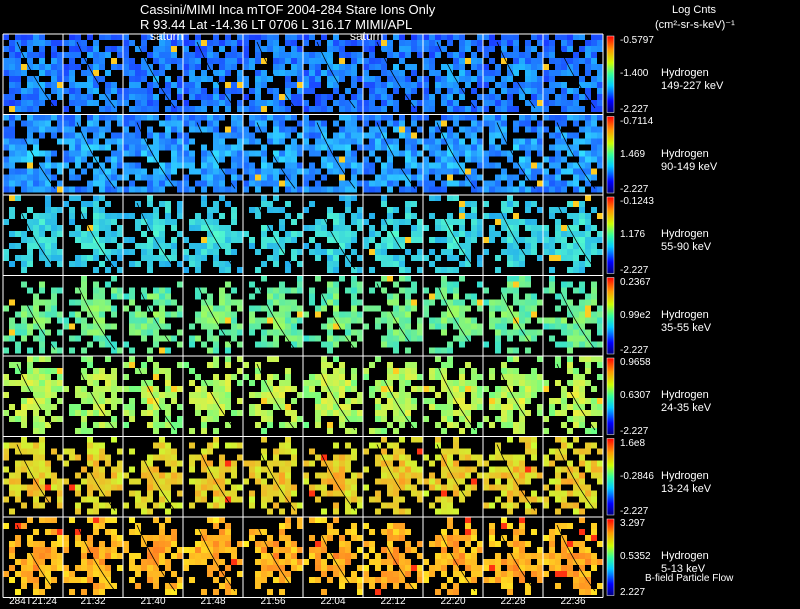 The height and width of the screenshot is (609, 800). I want to click on heatmap-panel, so click(93, 234).